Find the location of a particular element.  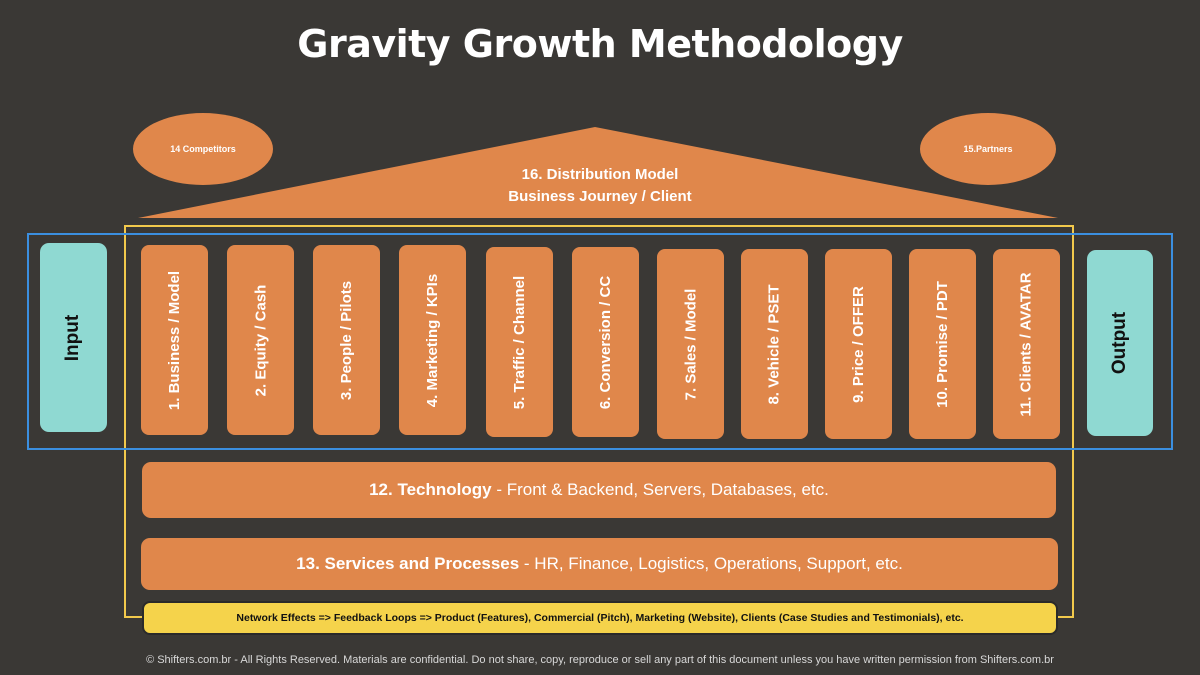

pillar-people-pilots: 3. People / Pilots is located at coordinates (346, 340).